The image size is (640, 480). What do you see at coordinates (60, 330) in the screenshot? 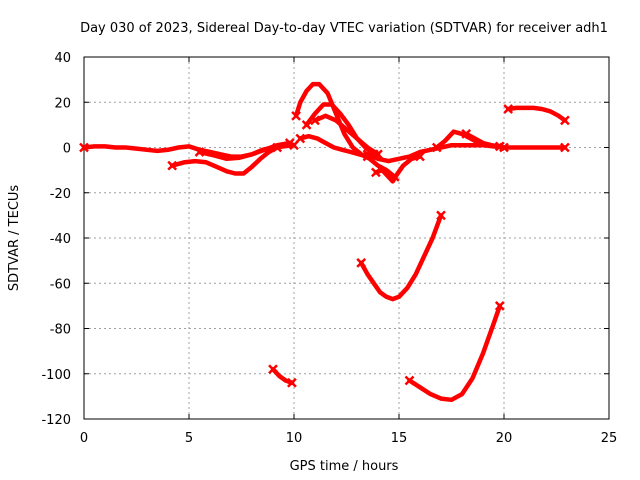
I see `y-tick-label: -80` at bounding box center [60, 330].